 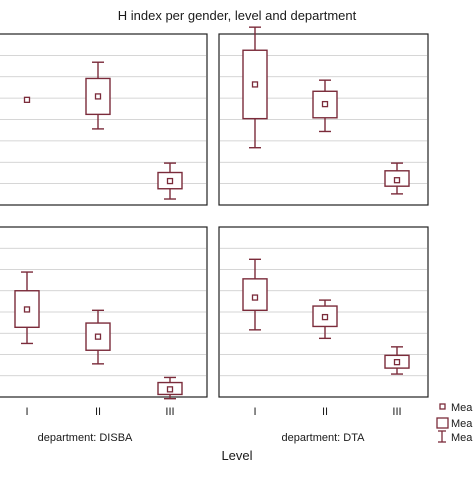 I want to click on legend-item-box: Mea, so click(x=454, y=423).